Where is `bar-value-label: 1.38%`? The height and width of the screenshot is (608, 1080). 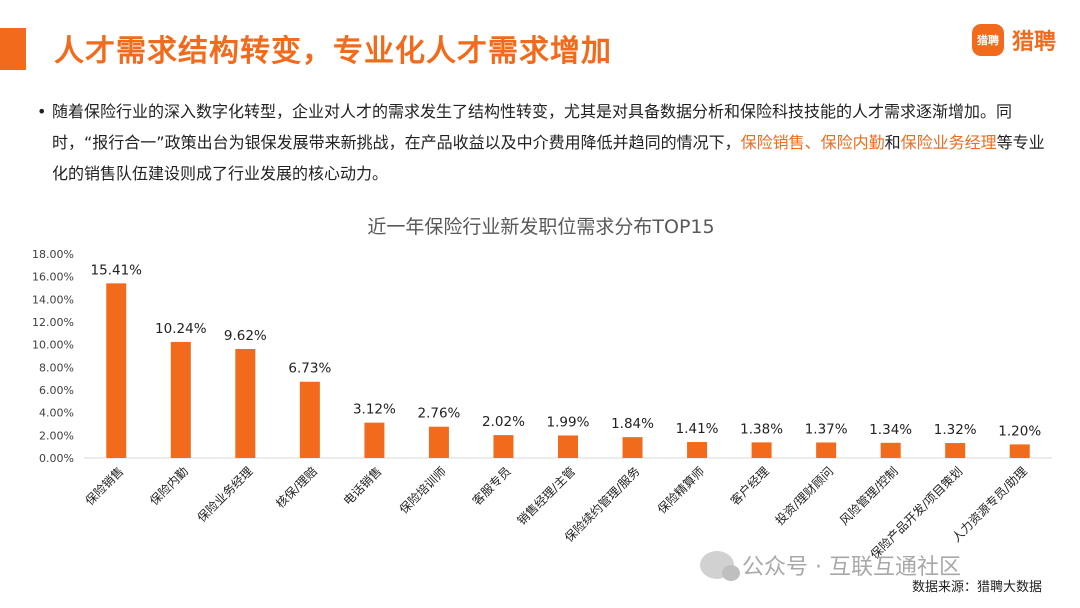 bar-value-label: 1.38% is located at coordinates (761, 429).